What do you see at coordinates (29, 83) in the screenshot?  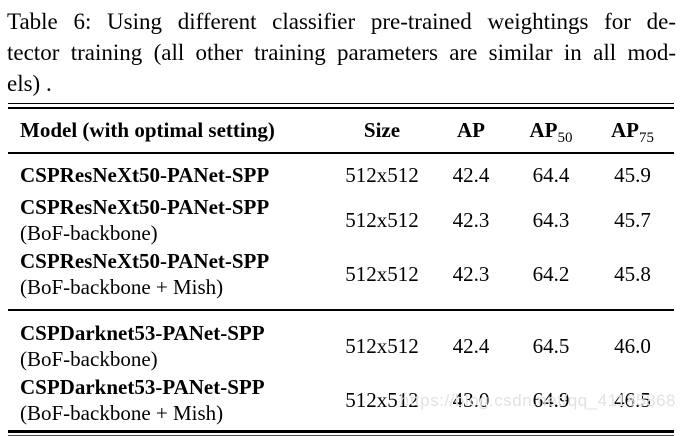 I see `caption-line: els) .` at bounding box center [29, 83].